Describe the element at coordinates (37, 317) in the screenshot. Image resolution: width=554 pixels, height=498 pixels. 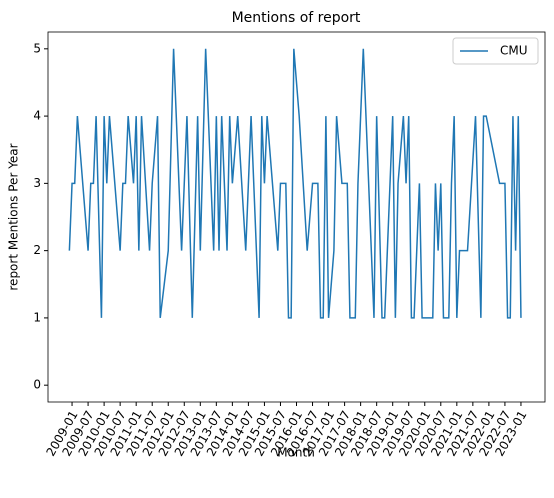
I see `y-tick-label: 1` at that location.